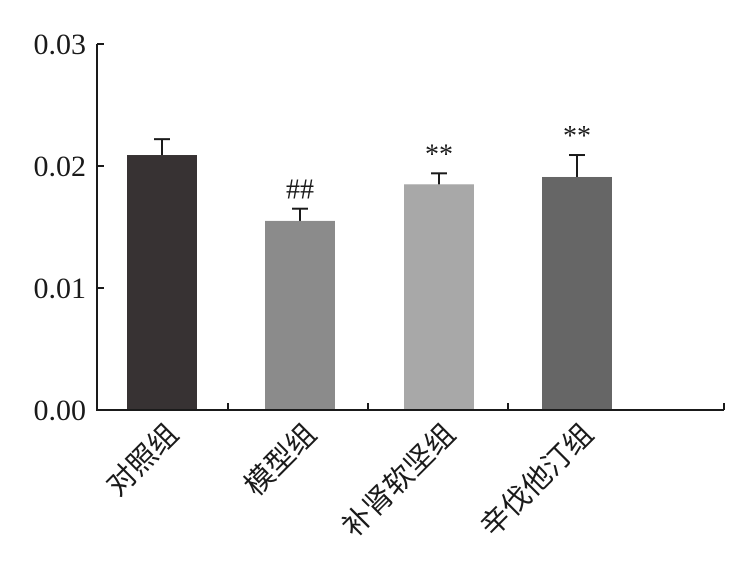 The width and height of the screenshot is (746, 583). I want to click on category-label: 对照组, so click(142, 460).